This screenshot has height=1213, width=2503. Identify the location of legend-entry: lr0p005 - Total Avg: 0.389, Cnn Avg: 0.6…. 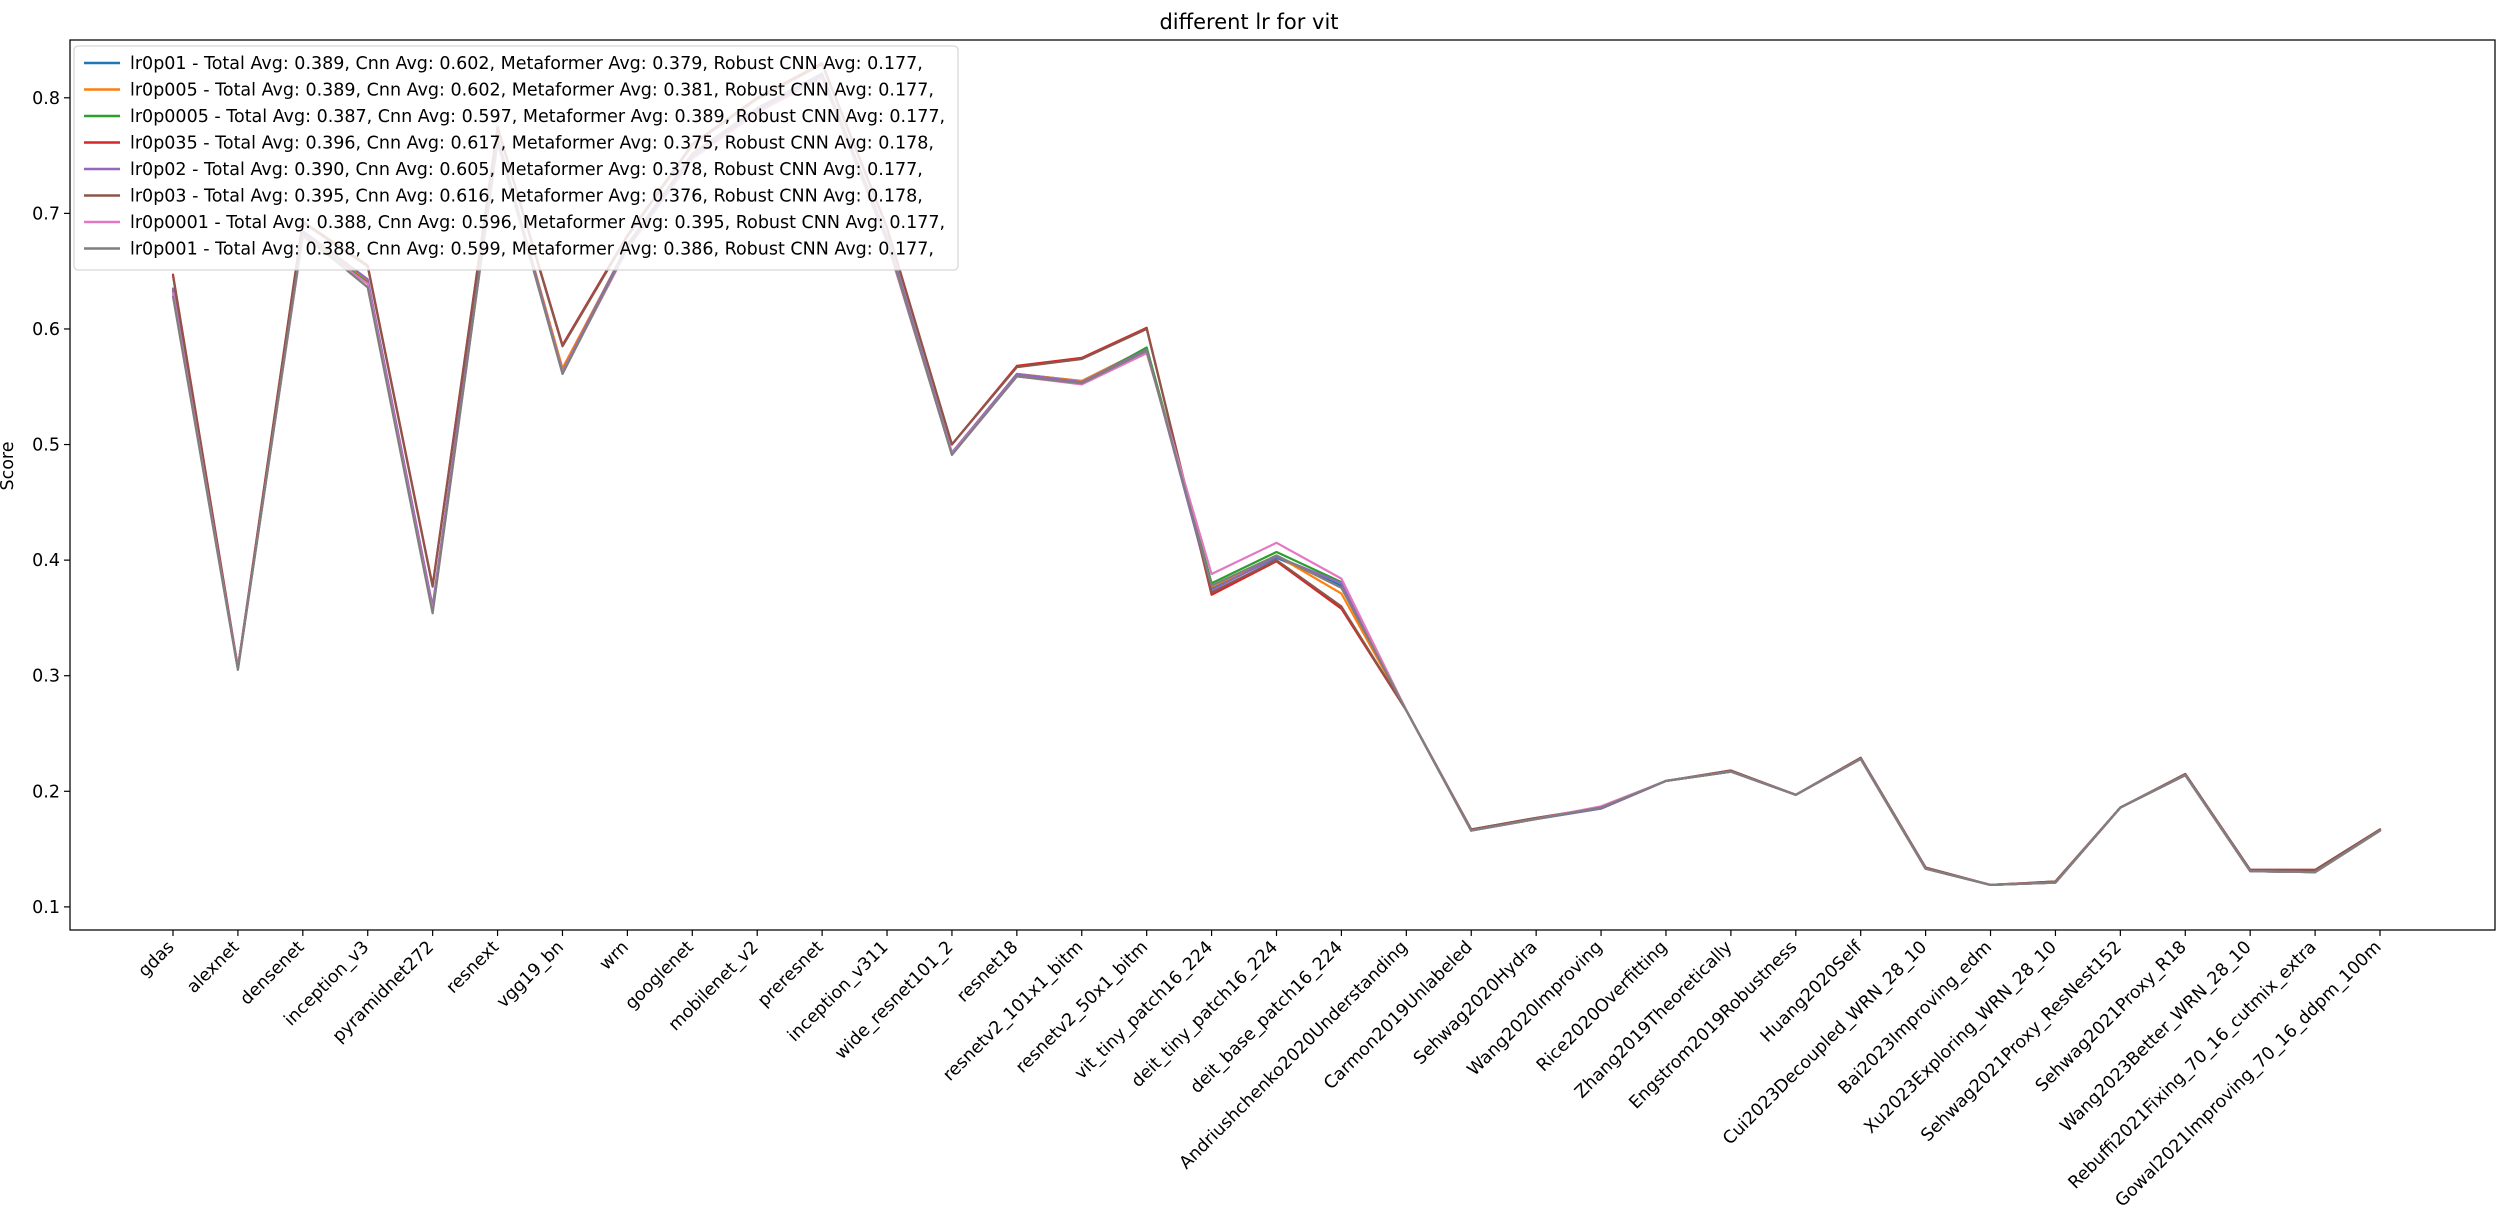
(532, 91).